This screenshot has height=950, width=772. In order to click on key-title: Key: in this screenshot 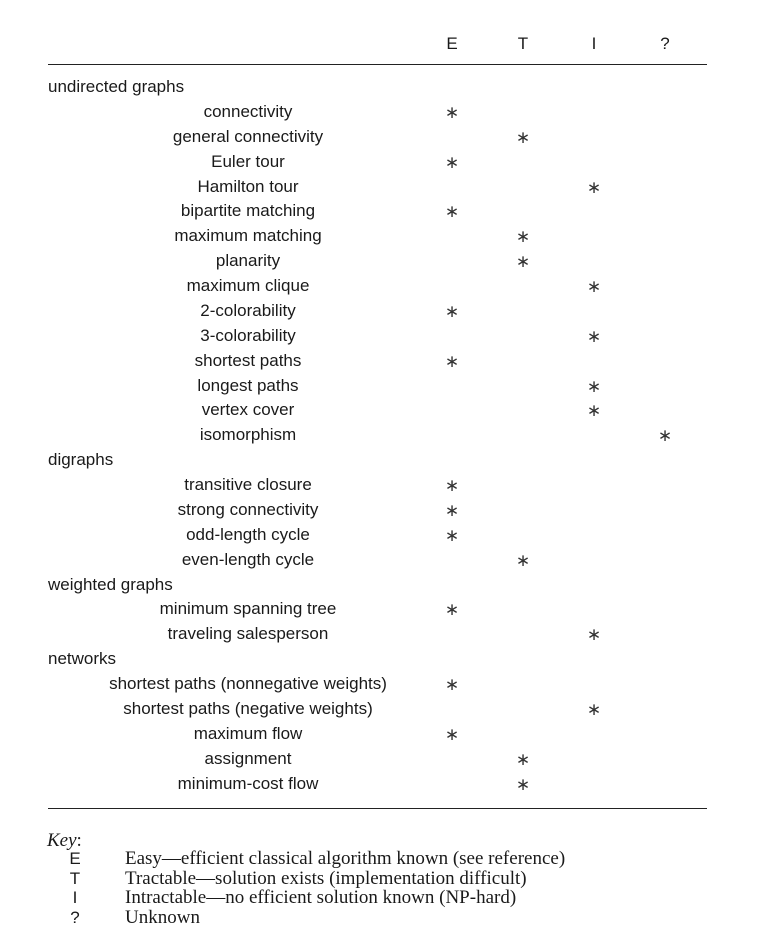, I will do `click(64, 840)`.